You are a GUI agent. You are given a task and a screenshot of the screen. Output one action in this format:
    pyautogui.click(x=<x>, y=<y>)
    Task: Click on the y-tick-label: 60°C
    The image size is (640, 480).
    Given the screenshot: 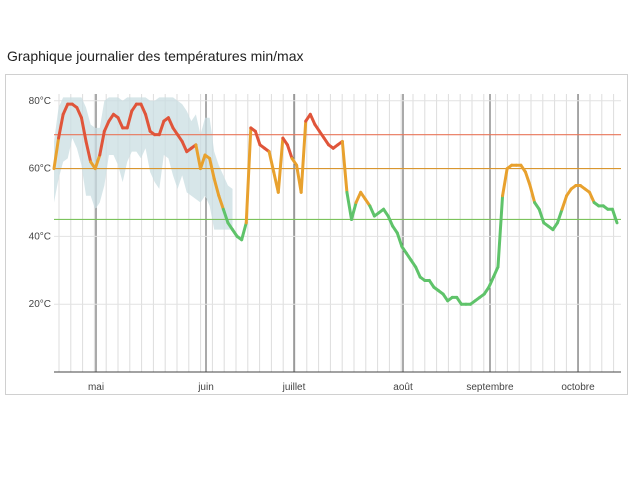 What is the action you would take?
    pyautogui.click(x=40, y=169)
    